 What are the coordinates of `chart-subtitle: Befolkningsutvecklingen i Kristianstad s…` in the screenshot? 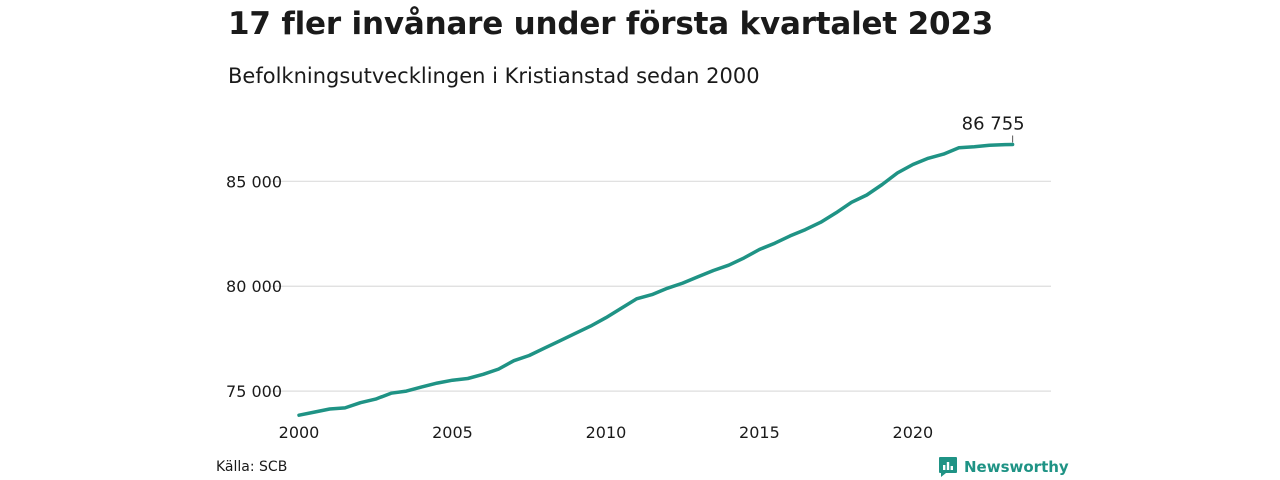 It's located at (494, 76).